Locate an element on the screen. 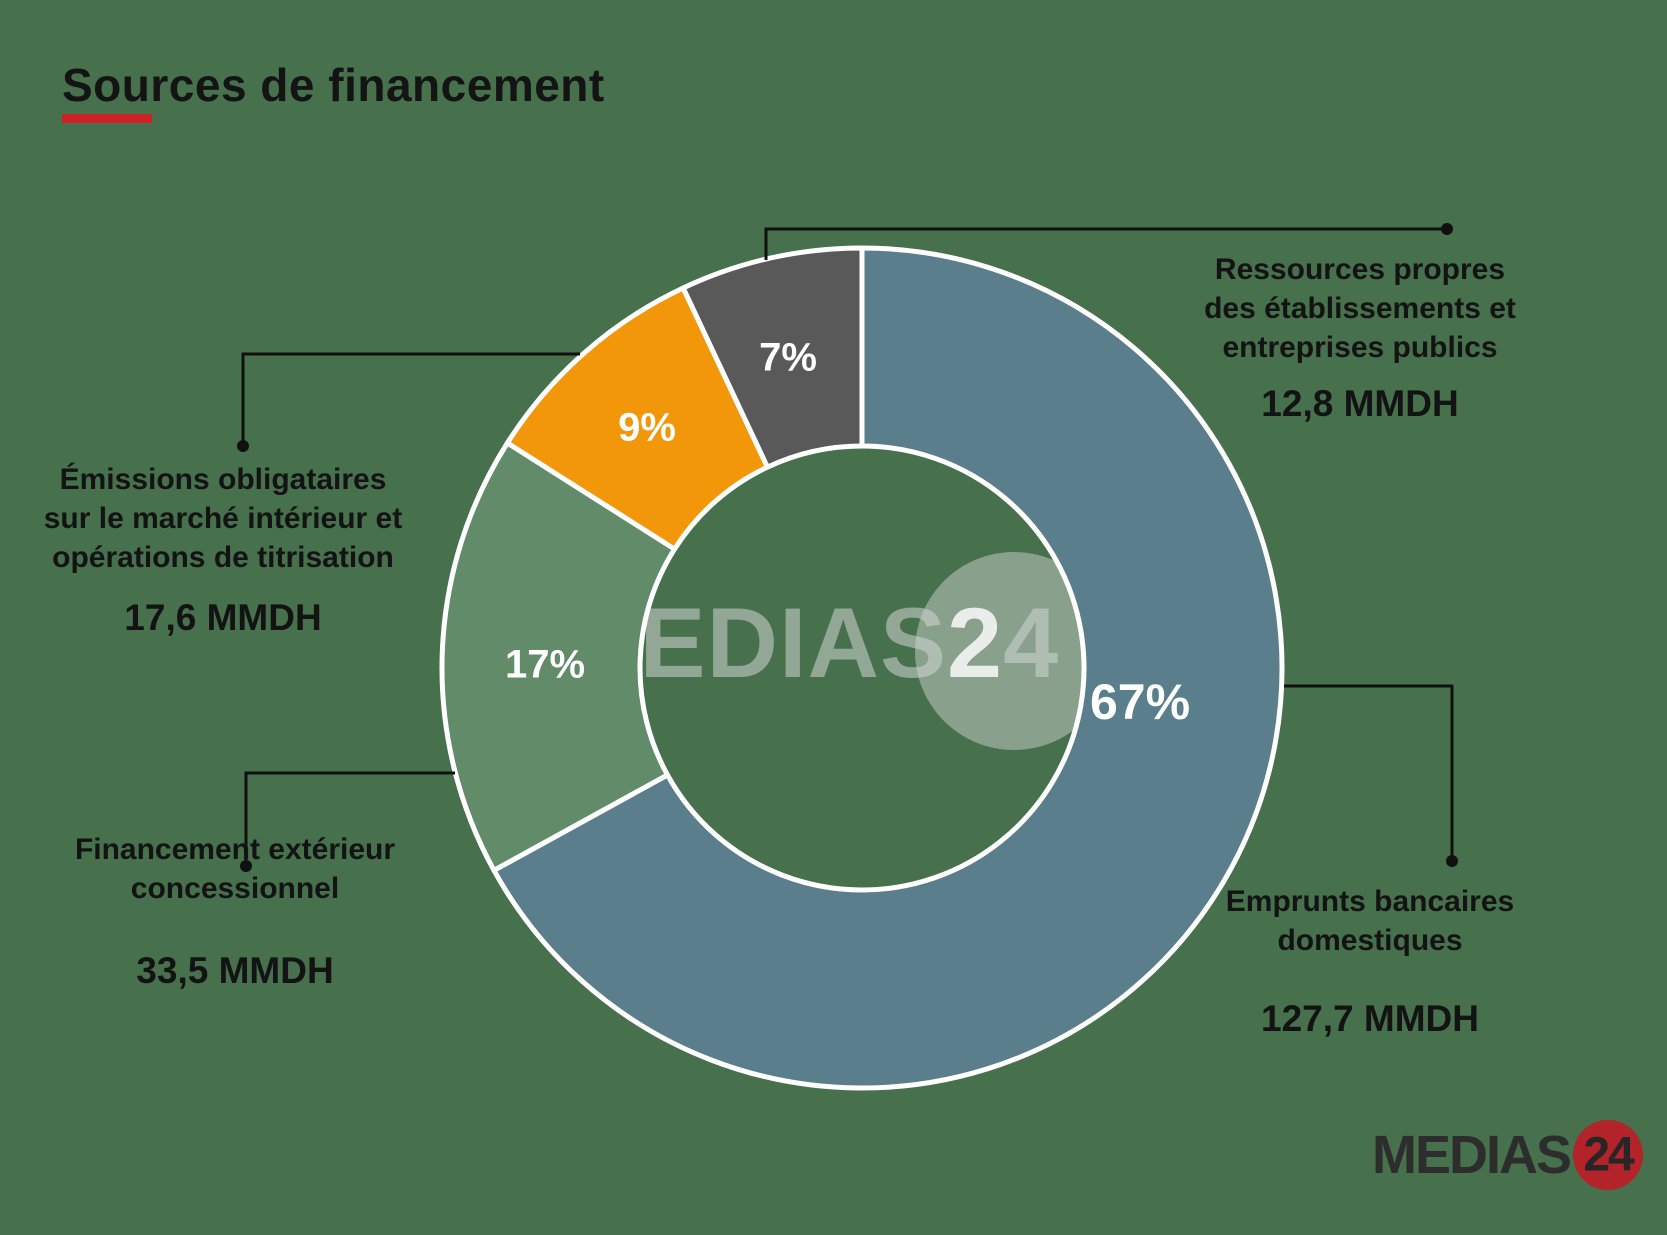  logo-24: 24 is located at coordinates (1608, 1155).